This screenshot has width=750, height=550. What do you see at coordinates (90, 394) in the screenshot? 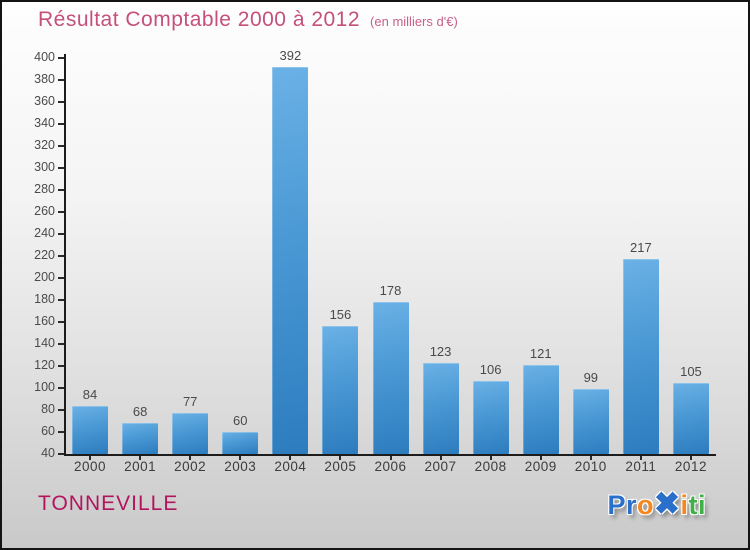
I see `bar-value-2000: 84` at bounding box center [90, 394].